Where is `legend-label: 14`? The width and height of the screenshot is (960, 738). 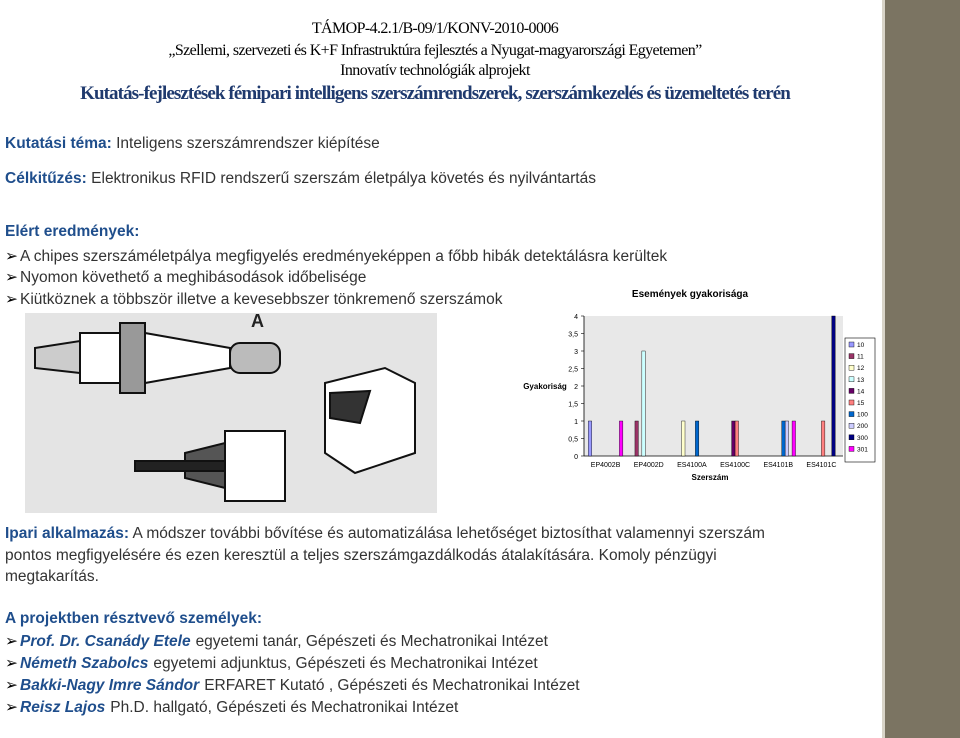
legend-label: 14 is located at coordinates (861, 391).